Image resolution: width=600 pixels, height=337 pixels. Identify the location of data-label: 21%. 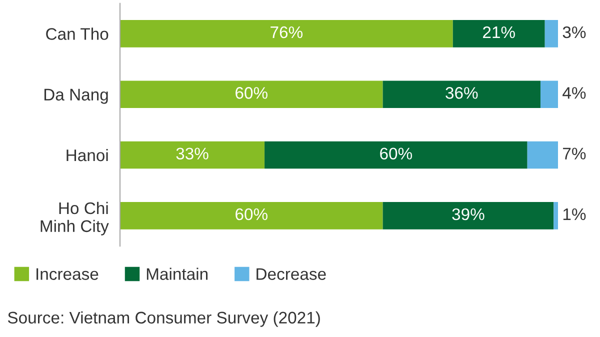
(499, 32).